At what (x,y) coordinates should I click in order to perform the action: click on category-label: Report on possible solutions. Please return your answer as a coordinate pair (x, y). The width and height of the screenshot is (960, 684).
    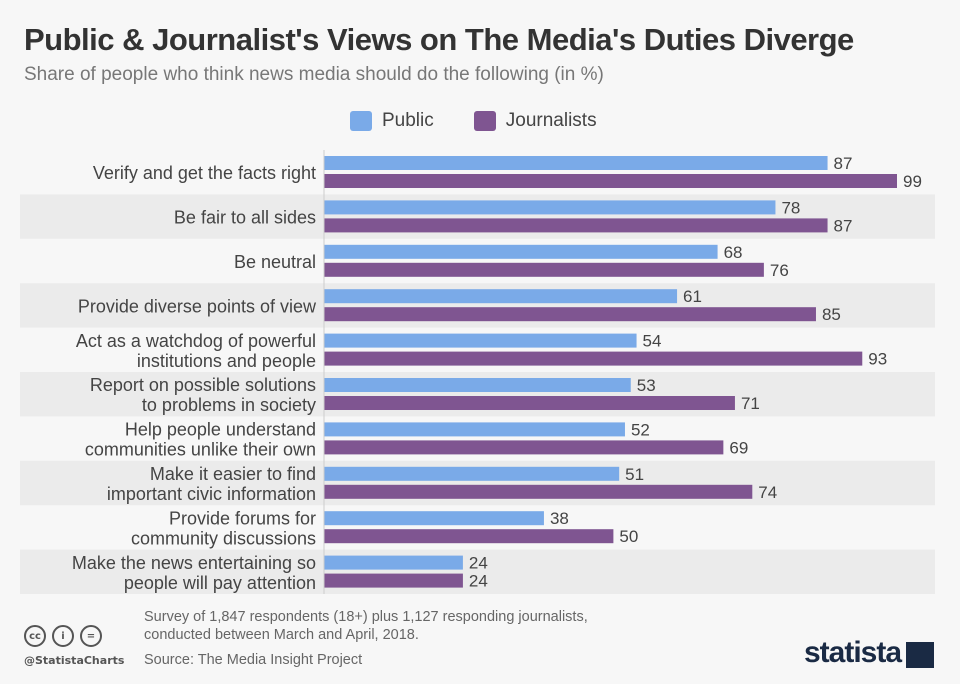
    Looking at the image, I should click on (203, 385).